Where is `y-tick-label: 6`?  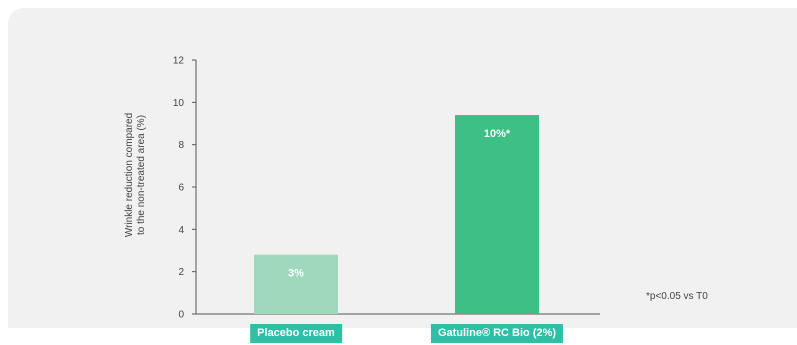 y-tick-label: 6 is located at coordinates (181, 188).